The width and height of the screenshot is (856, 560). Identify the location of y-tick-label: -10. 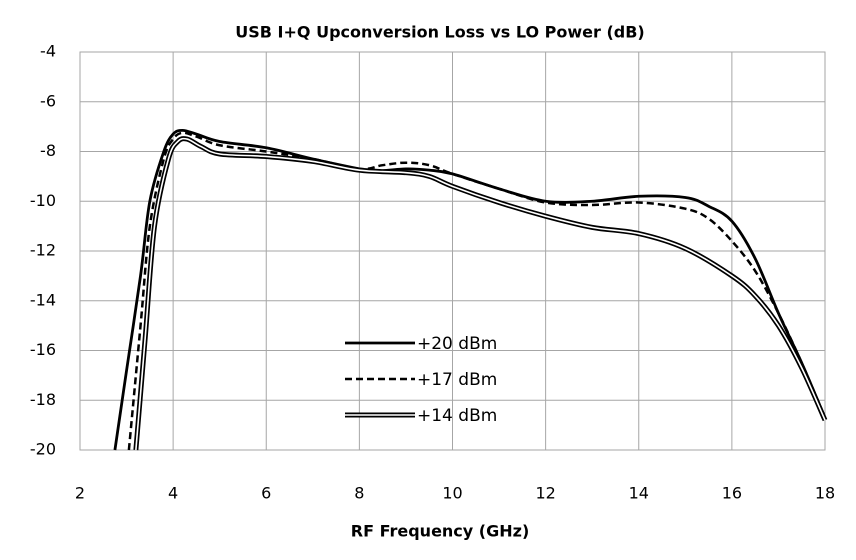
(43, 200).